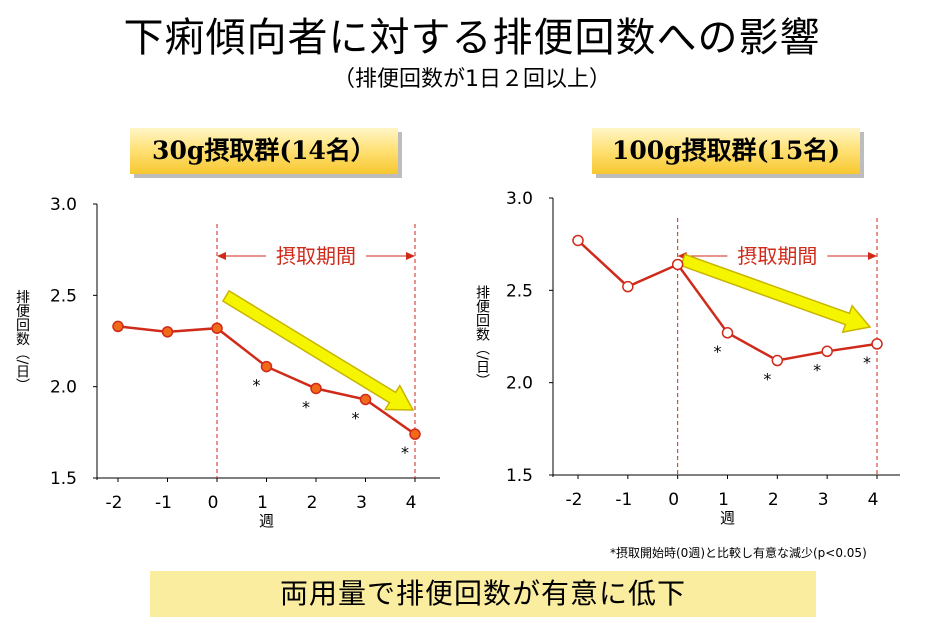 This screenshot has width=944, height=619. Describe the element at coordinates (726, 151) in the screenshot. I see `group-label-100g: 100g摂取群(15名)` at that location.